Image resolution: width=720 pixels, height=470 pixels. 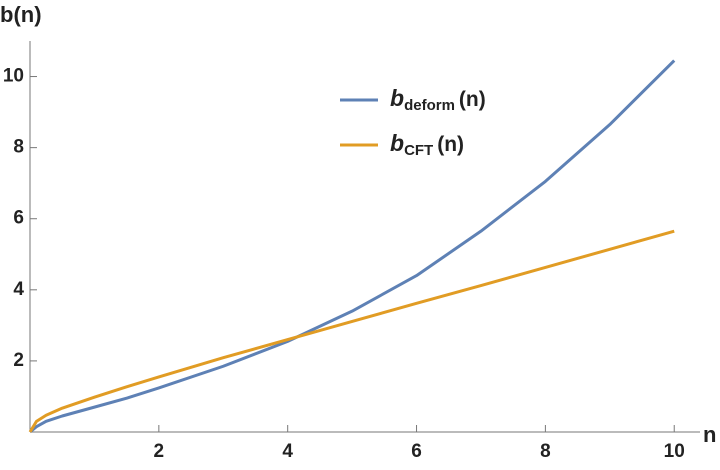 What do you see at coordinates (18, 218) in the screenshot?
I see `y-tick-label: 6` at bounding box center [18, 218].